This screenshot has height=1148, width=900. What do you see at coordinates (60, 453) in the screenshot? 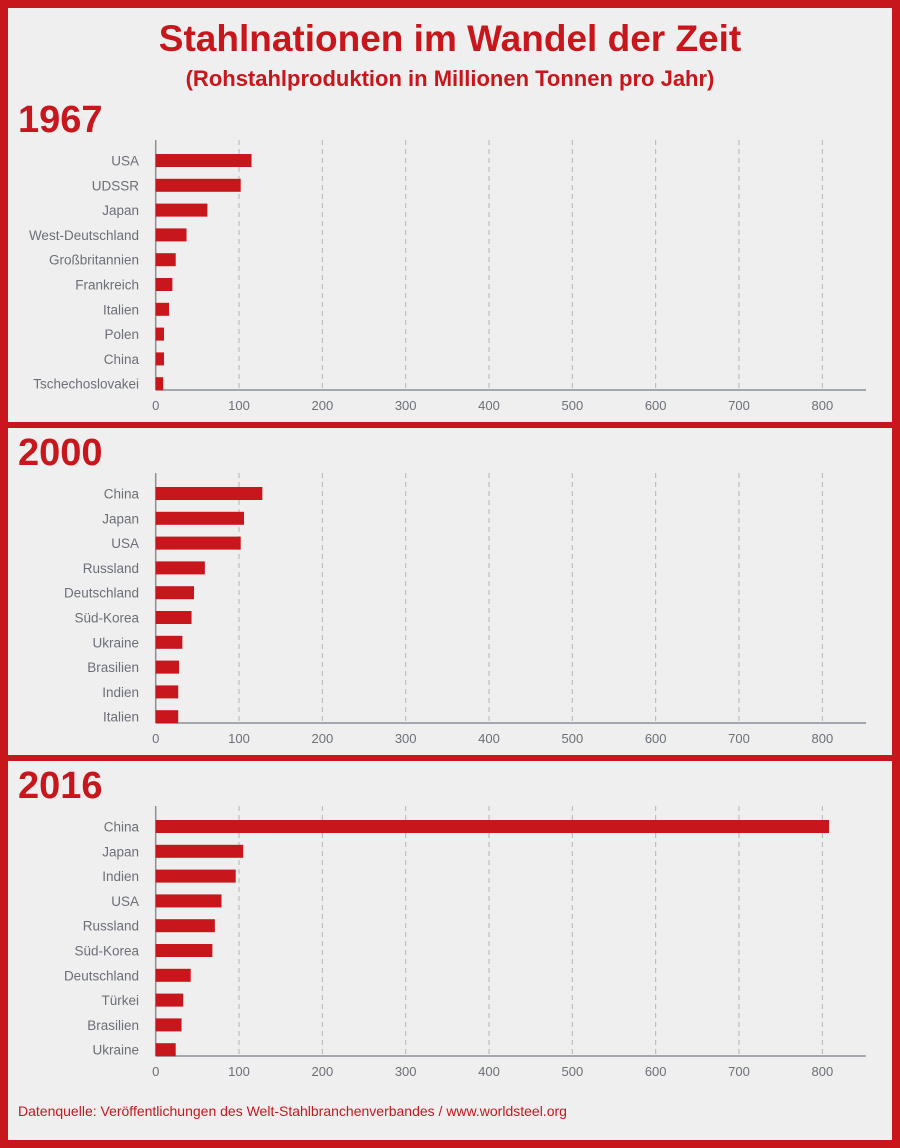
I see `year-label: 2000` at bounding box center [60, 453].